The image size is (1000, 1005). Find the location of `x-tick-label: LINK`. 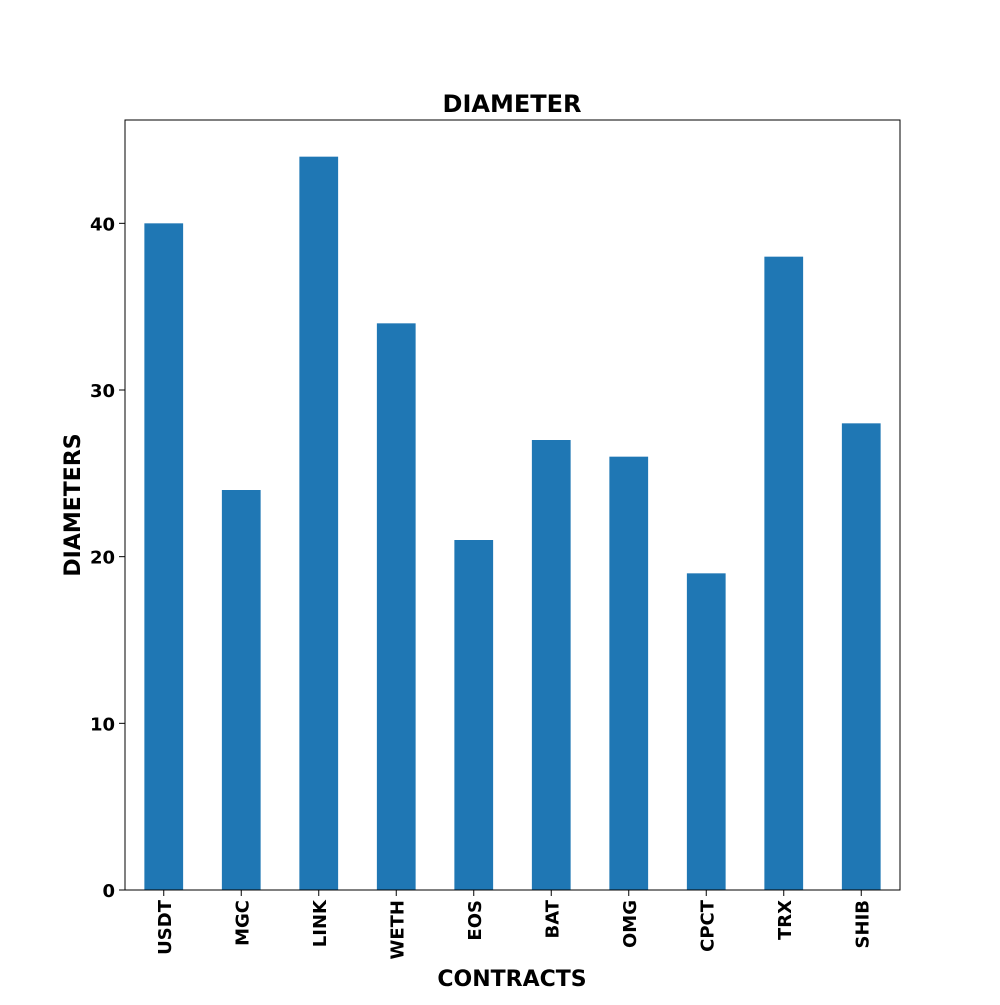

x-tick-label: LINK is located at coordinates (320, 923).